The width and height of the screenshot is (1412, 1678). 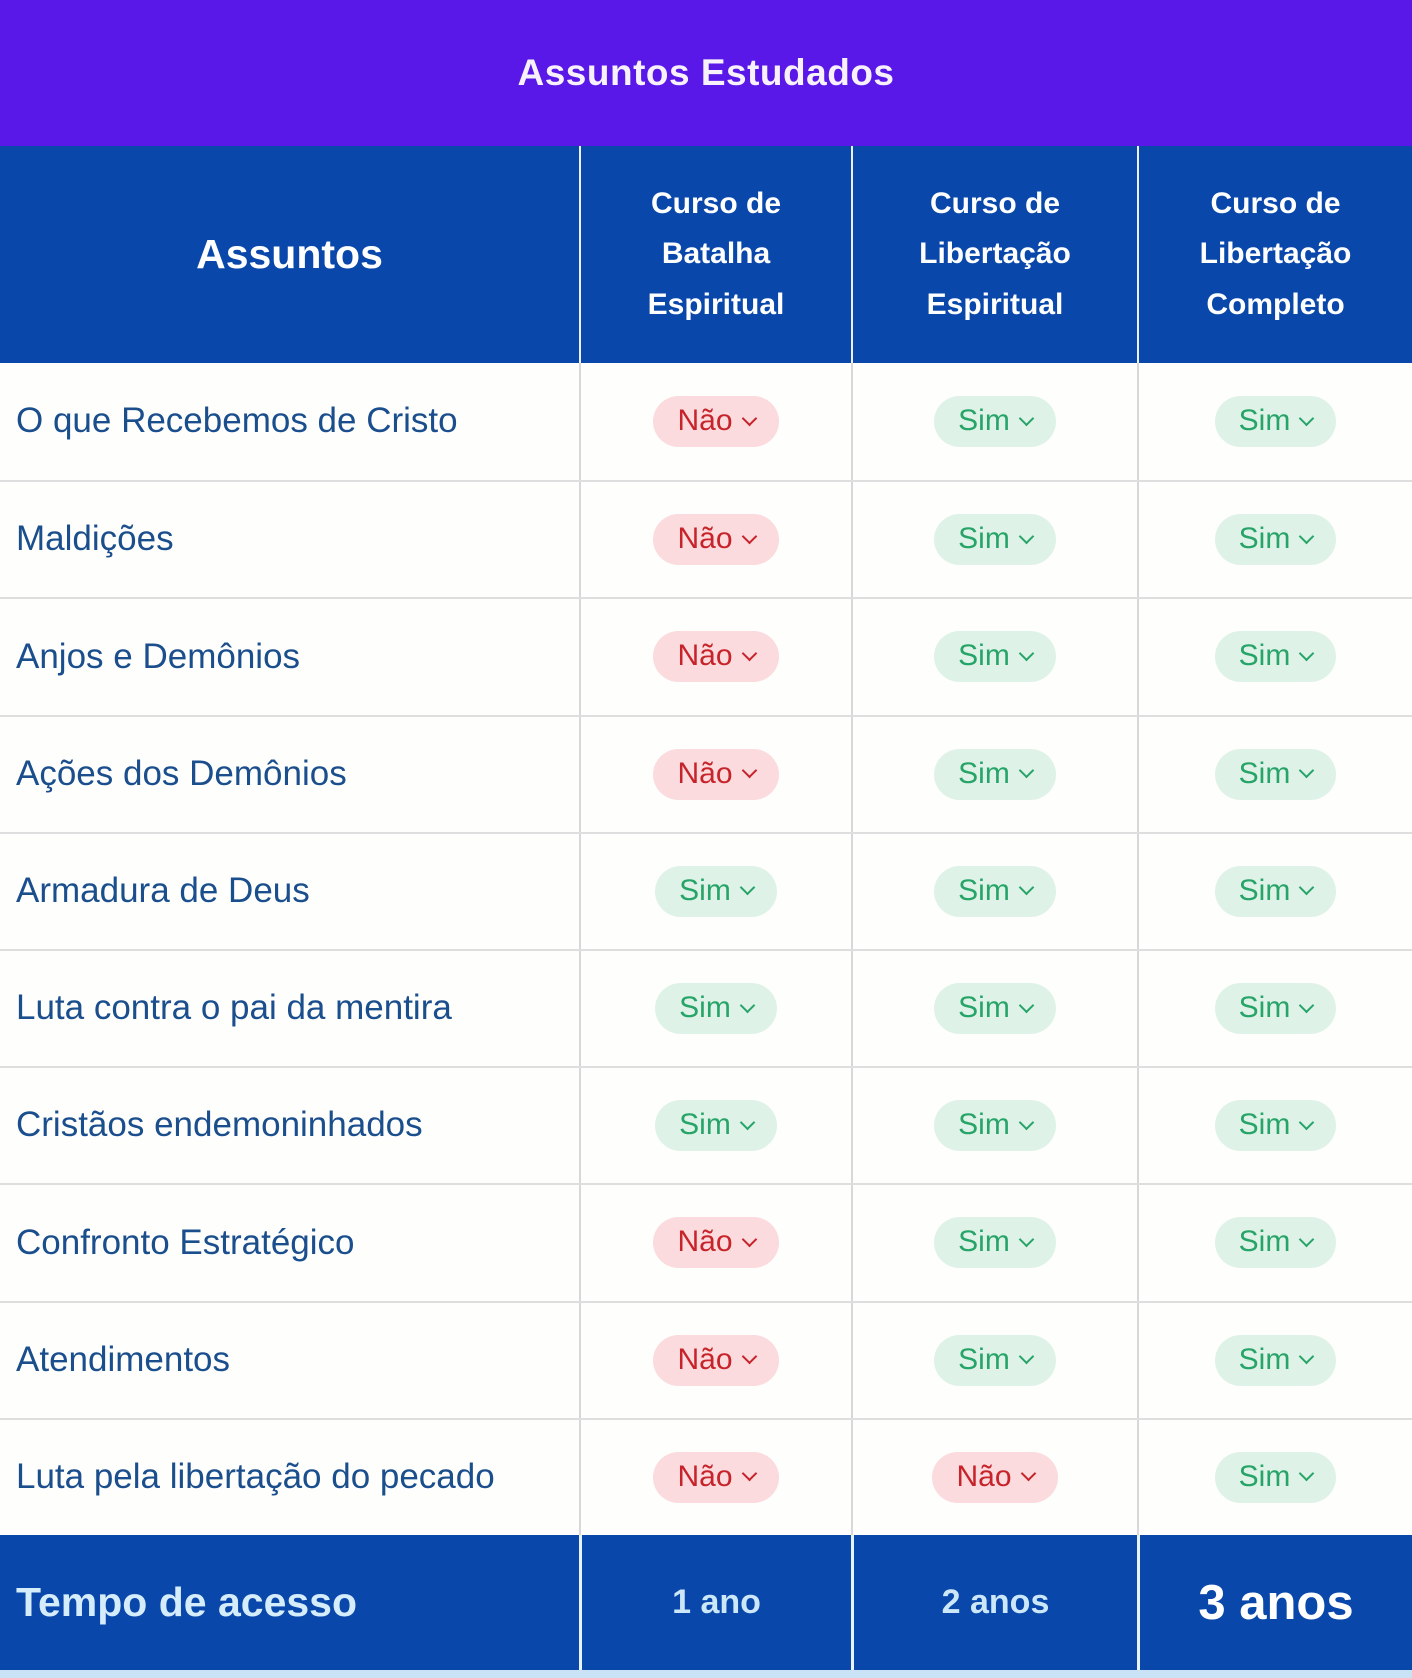 What do you see at coordinates (187, 1602) in the screenshot?
I see `access-time-label: Tempo de acesso` at bounding box center [187, 1602].